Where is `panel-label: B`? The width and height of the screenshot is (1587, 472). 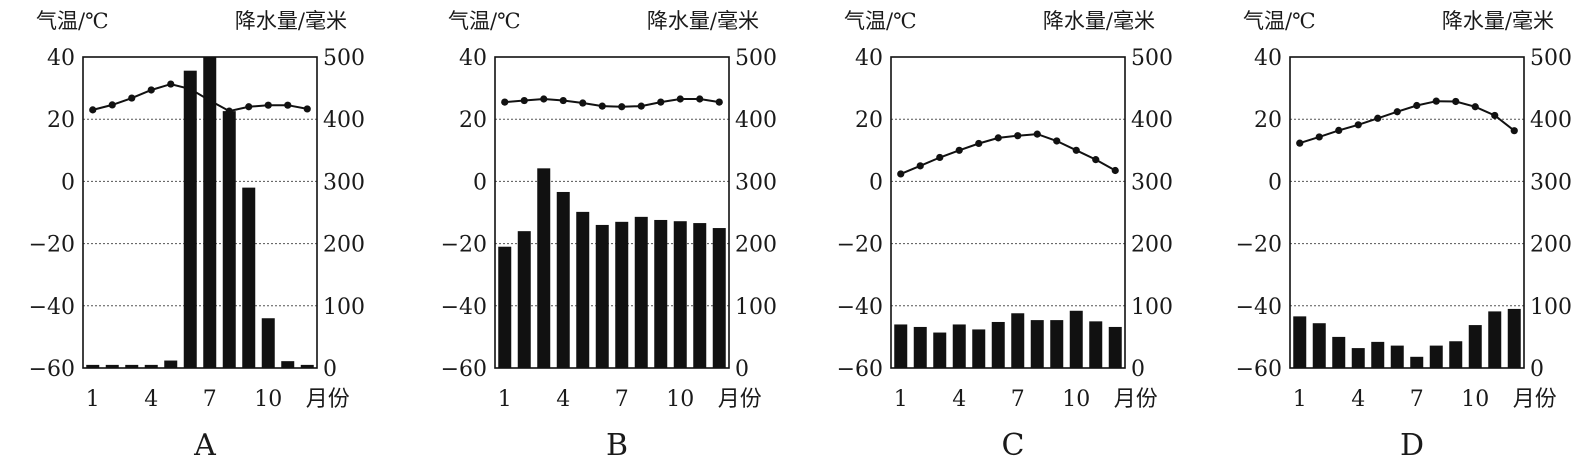 panel-label: B is located at coordinates (617, 445).